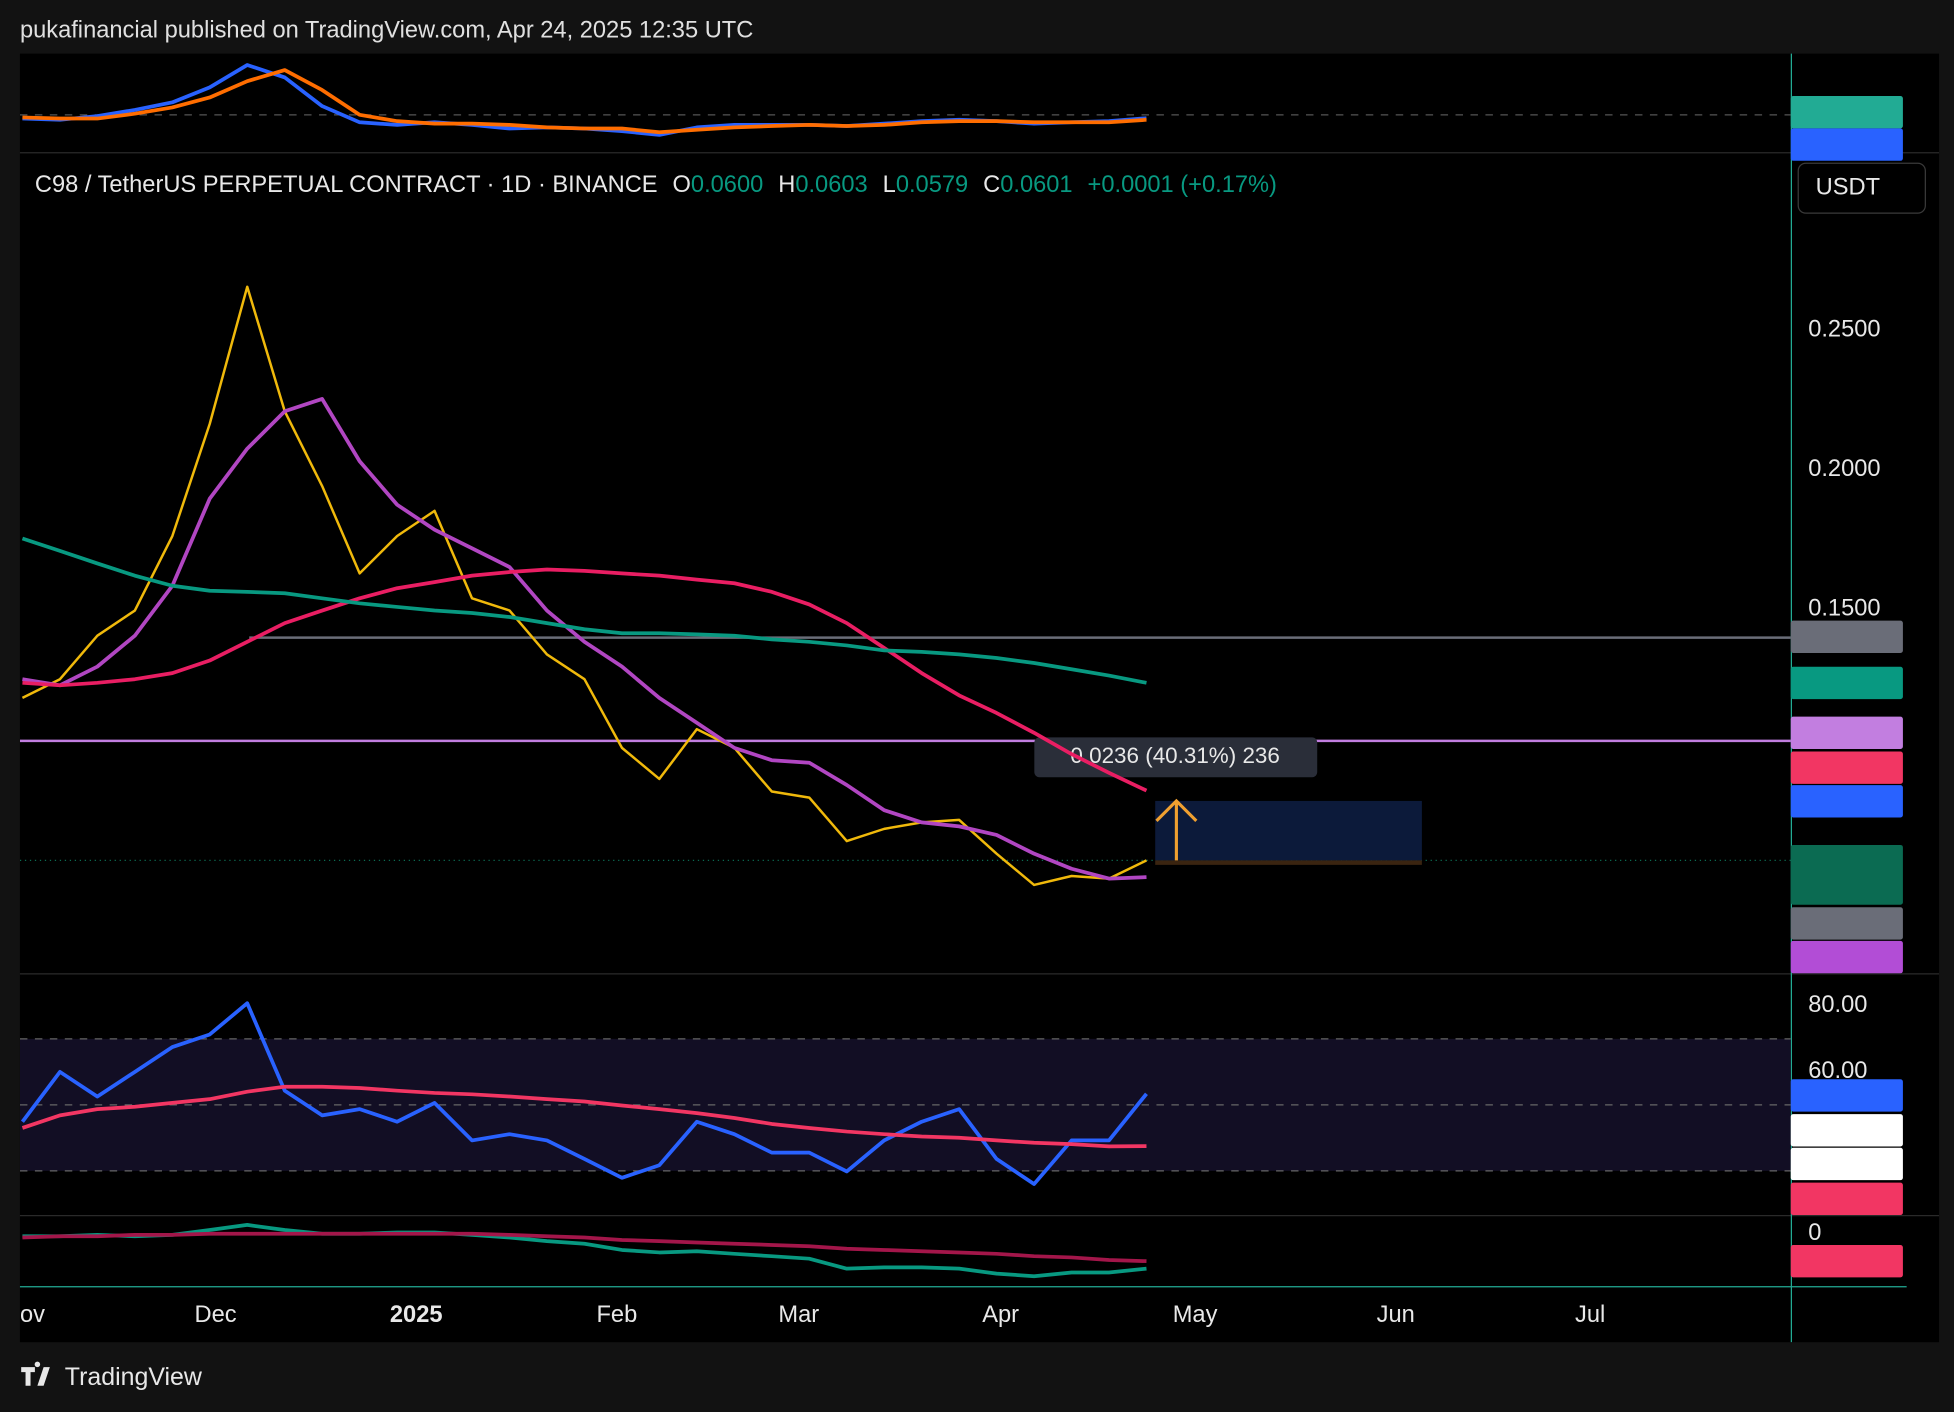  What do you see at coordinates (932, 185) in the screenshot?
I see `ohlc-value: 0.0579` at bounding box center [932, 185].